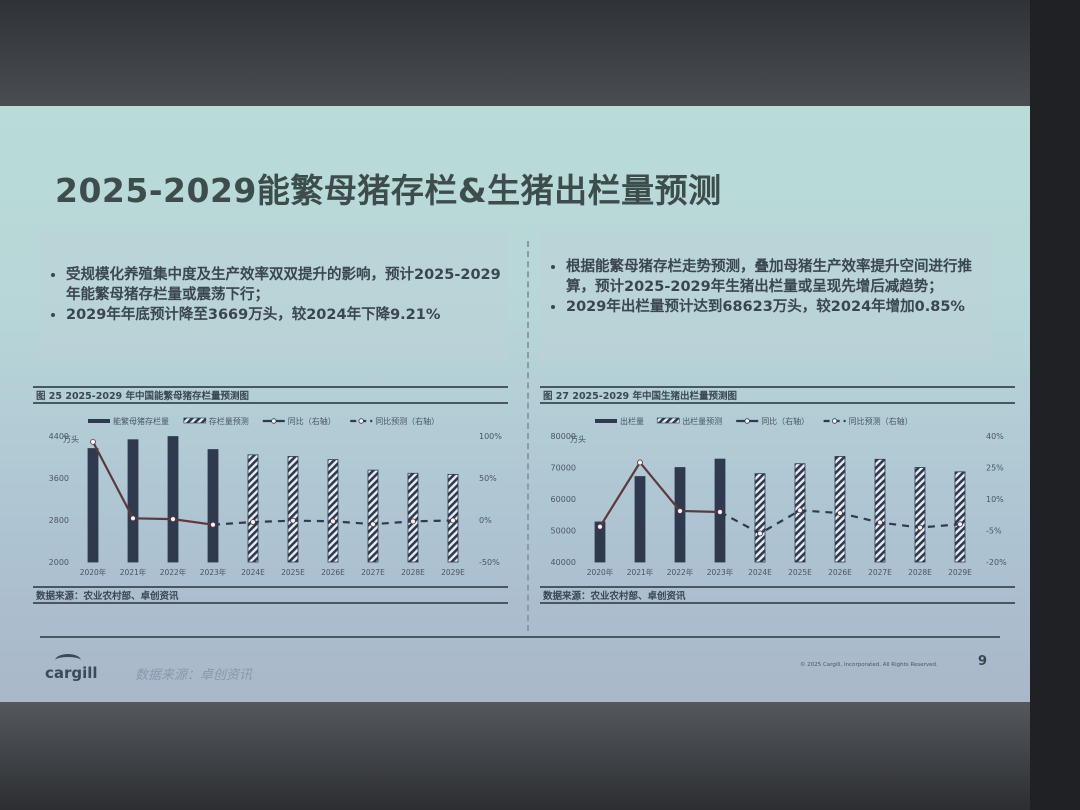  I want to click on y-tick-label: 2000, so click(59, 562).